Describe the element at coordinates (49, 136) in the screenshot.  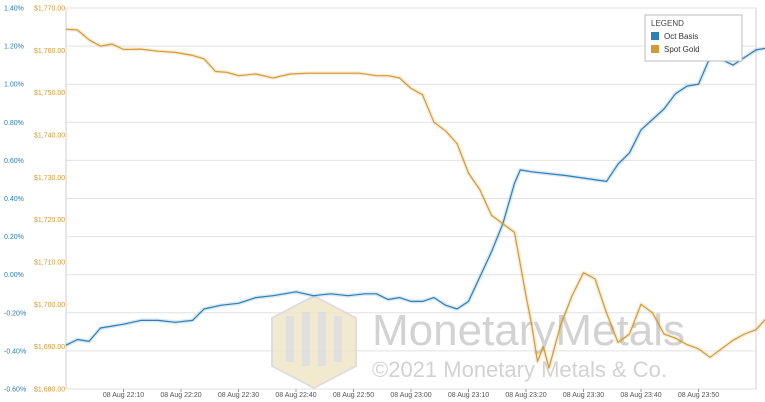
I see `right-tick-label: $1,740.00` at that location.